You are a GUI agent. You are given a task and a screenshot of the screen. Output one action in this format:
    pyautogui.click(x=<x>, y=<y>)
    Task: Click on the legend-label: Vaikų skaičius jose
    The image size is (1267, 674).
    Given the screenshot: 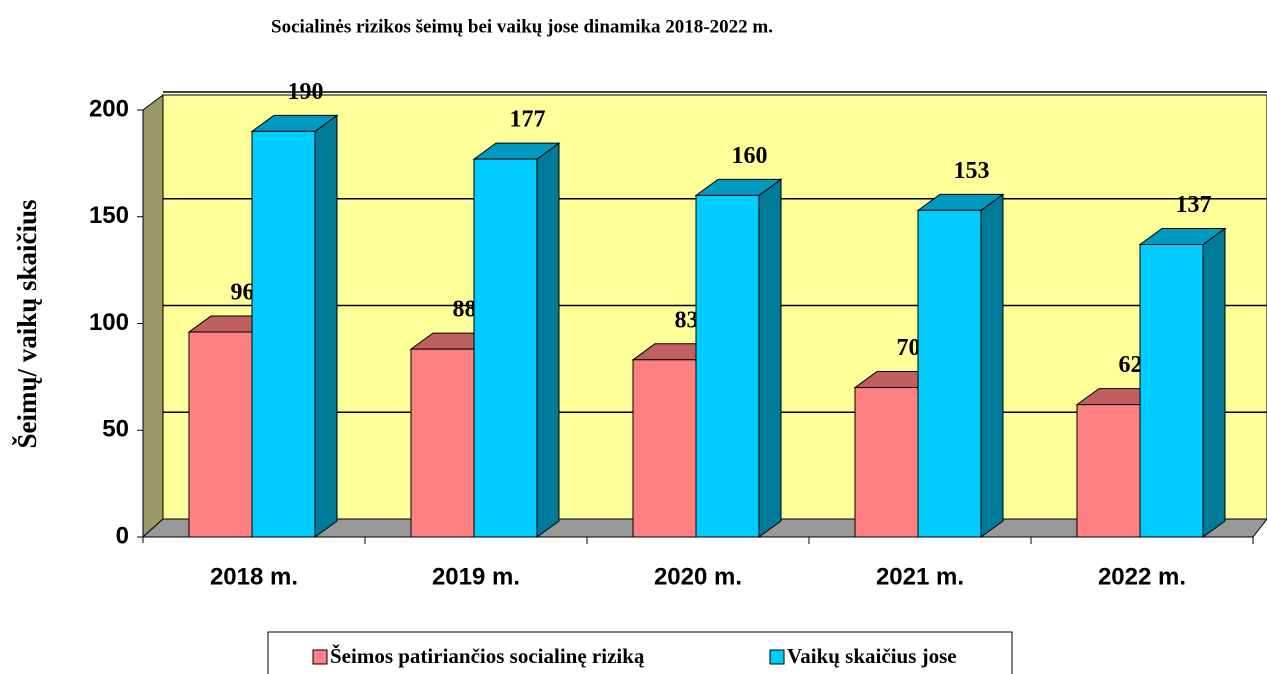 What is the action you would take?
    pyautogui.click(x=872, y=656)
    